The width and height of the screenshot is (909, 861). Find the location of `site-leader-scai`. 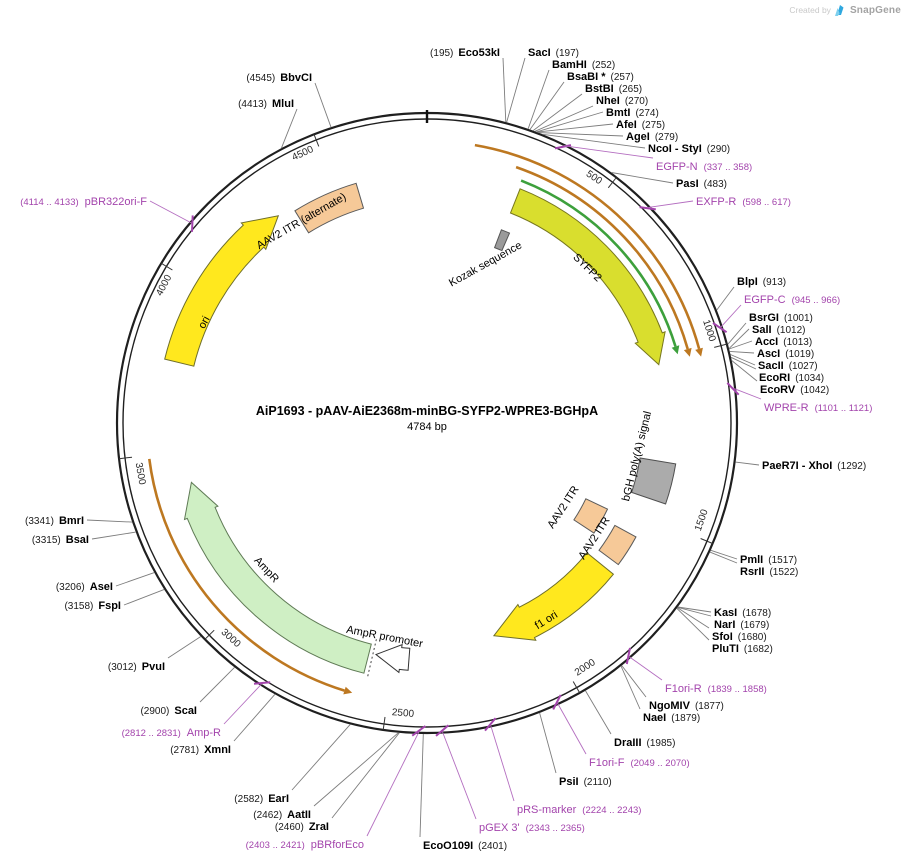

site-leader-scai is located at coordinates (217, 684).